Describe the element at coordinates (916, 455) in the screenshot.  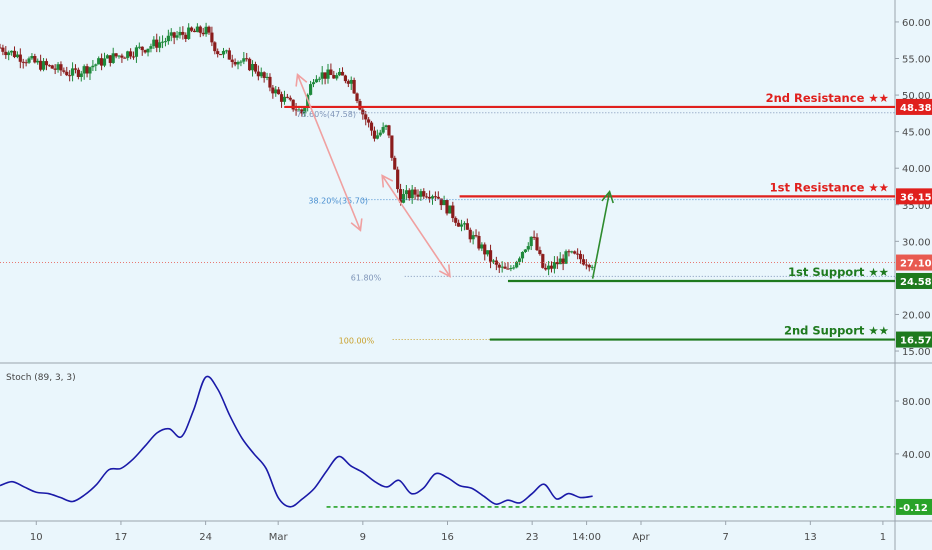
I see `stoch-tick-label: 40.00` at that location.